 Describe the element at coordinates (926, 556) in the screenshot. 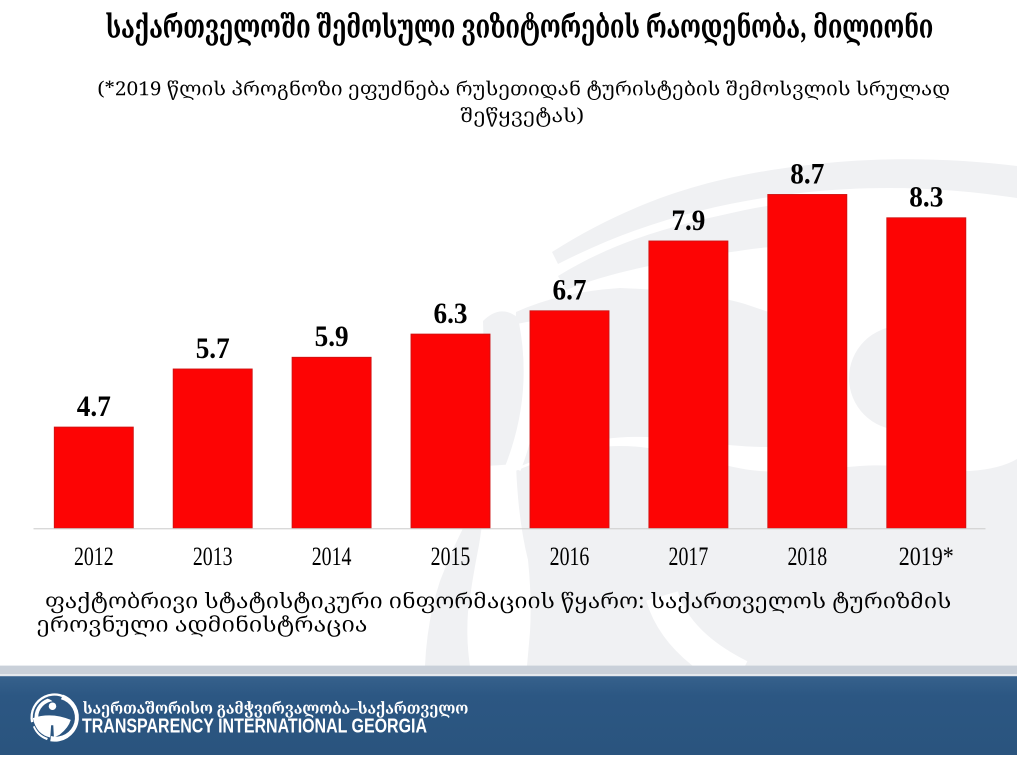

I see `svg-text: 2019*` at that location.